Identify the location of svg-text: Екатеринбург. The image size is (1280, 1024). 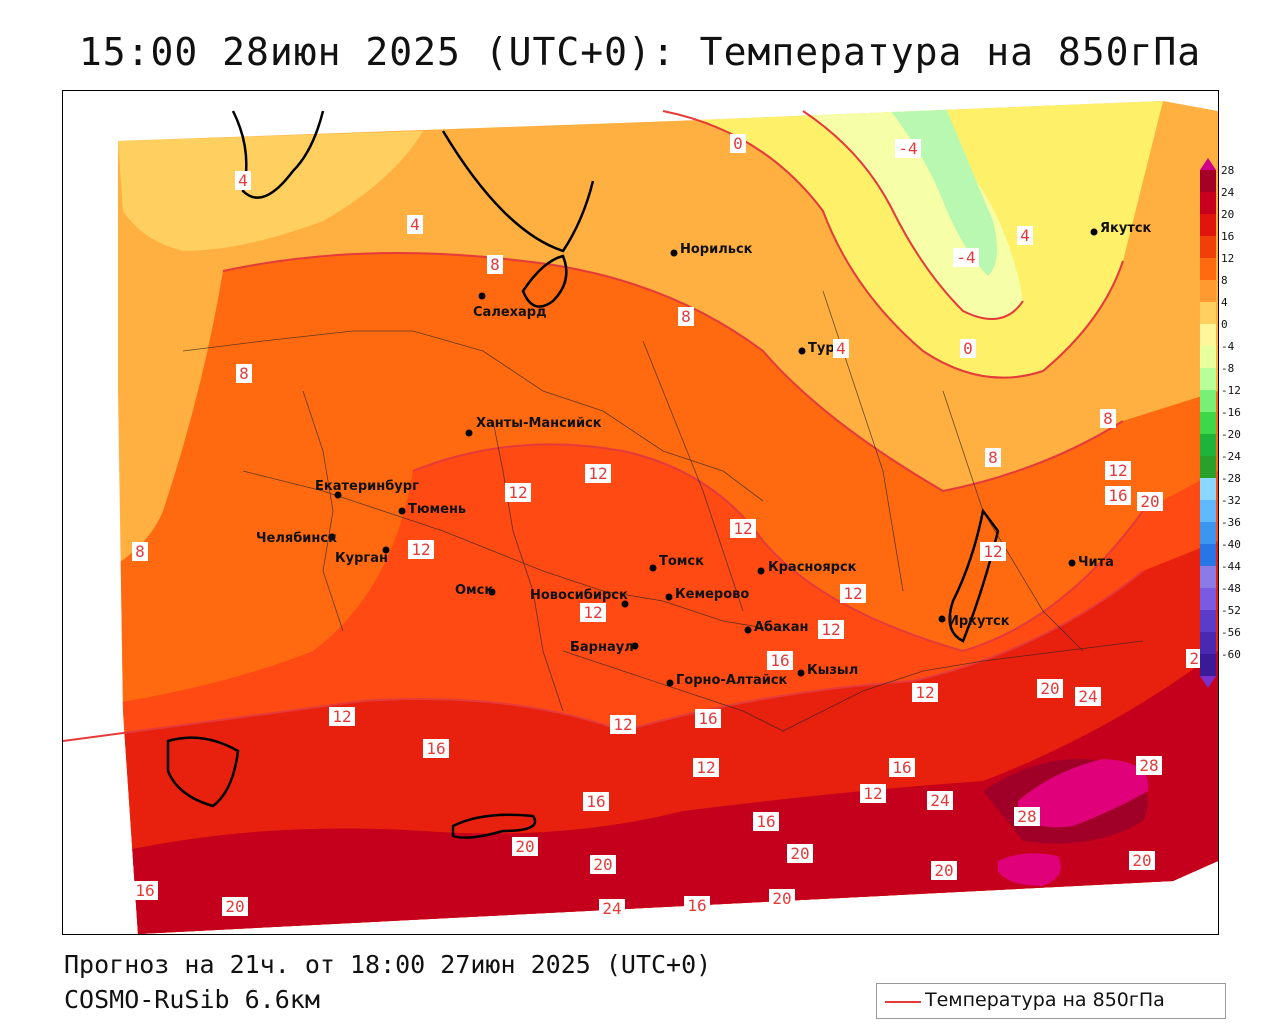
(367, 486).